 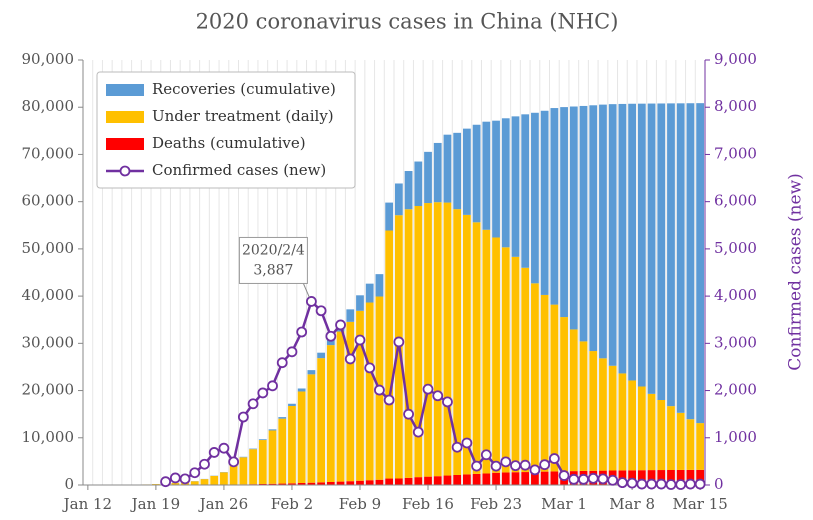 What do you see at coordinates (125, 171) in the screenshot?
I see `legend-marker` at bounding box center [125, 171].